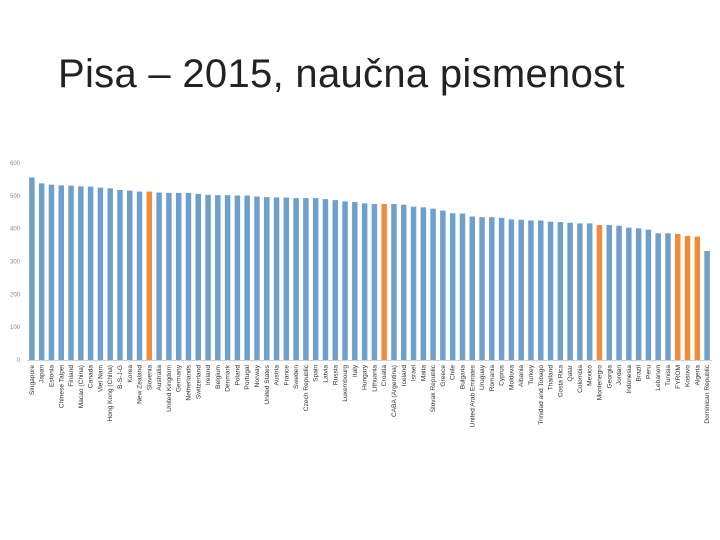 Image resolution: width=720 pixels, height=540 pixels. What do you see at coordinates (15, 295) in the screenshot?
I see `y-tick-label: 200` at bounding box center [15, 295].